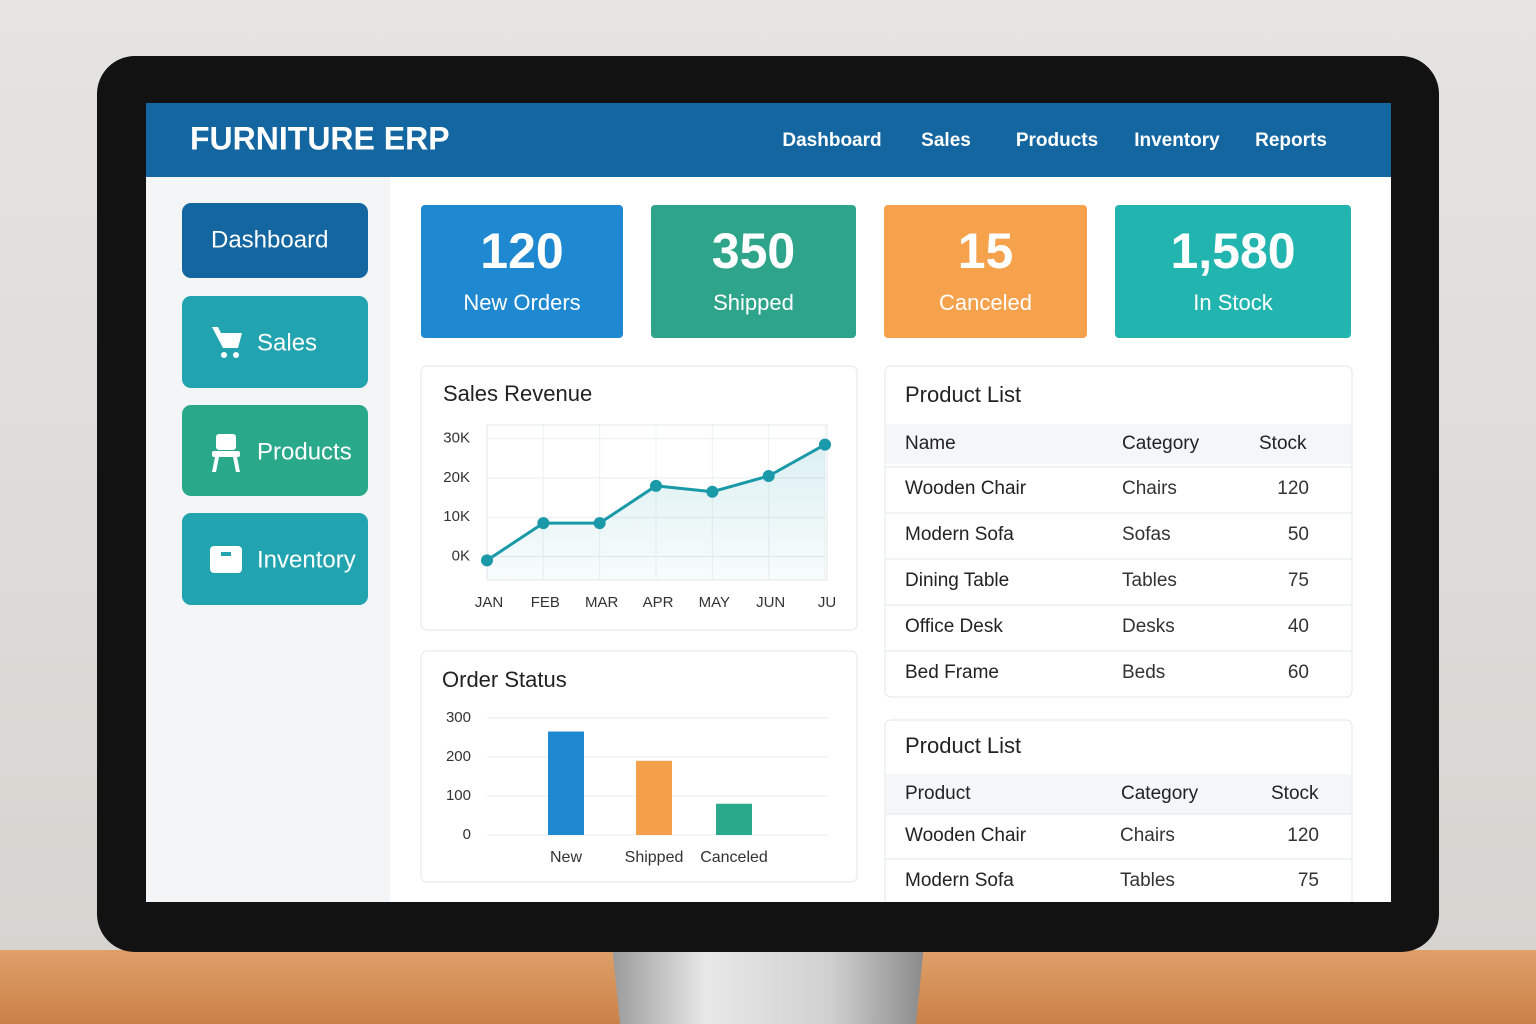  What do you see at coordinates (226, 454) in the screenshot?
I see `chair-seat` at bounding box center [226, 454].